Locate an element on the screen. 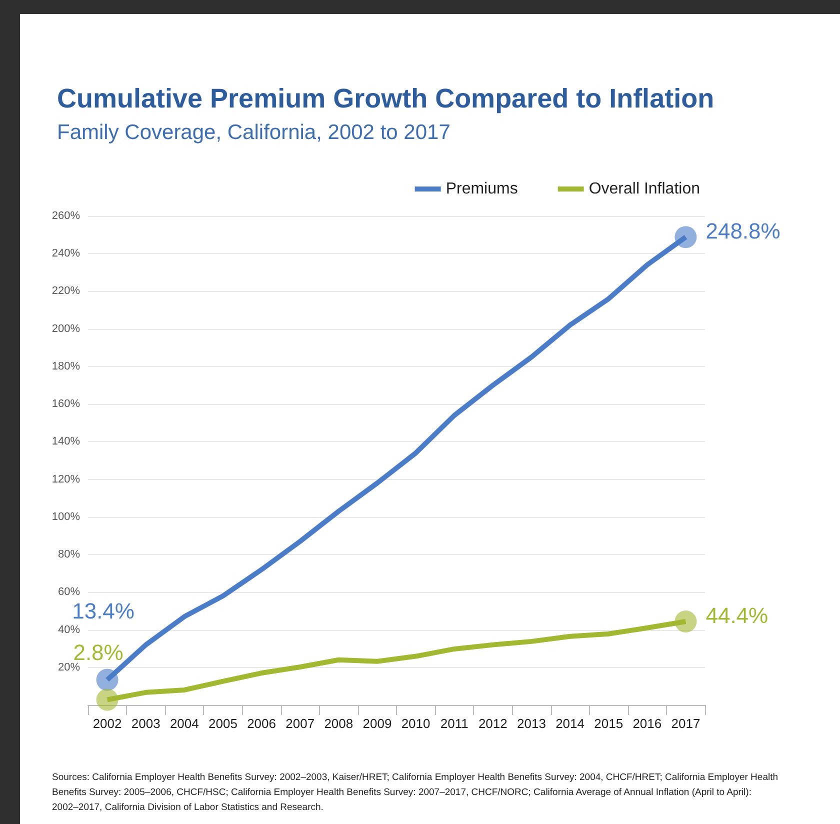 This screenshot has height=824, width=840. x-tick-label: 2013 is located at coordinates (531, 723).